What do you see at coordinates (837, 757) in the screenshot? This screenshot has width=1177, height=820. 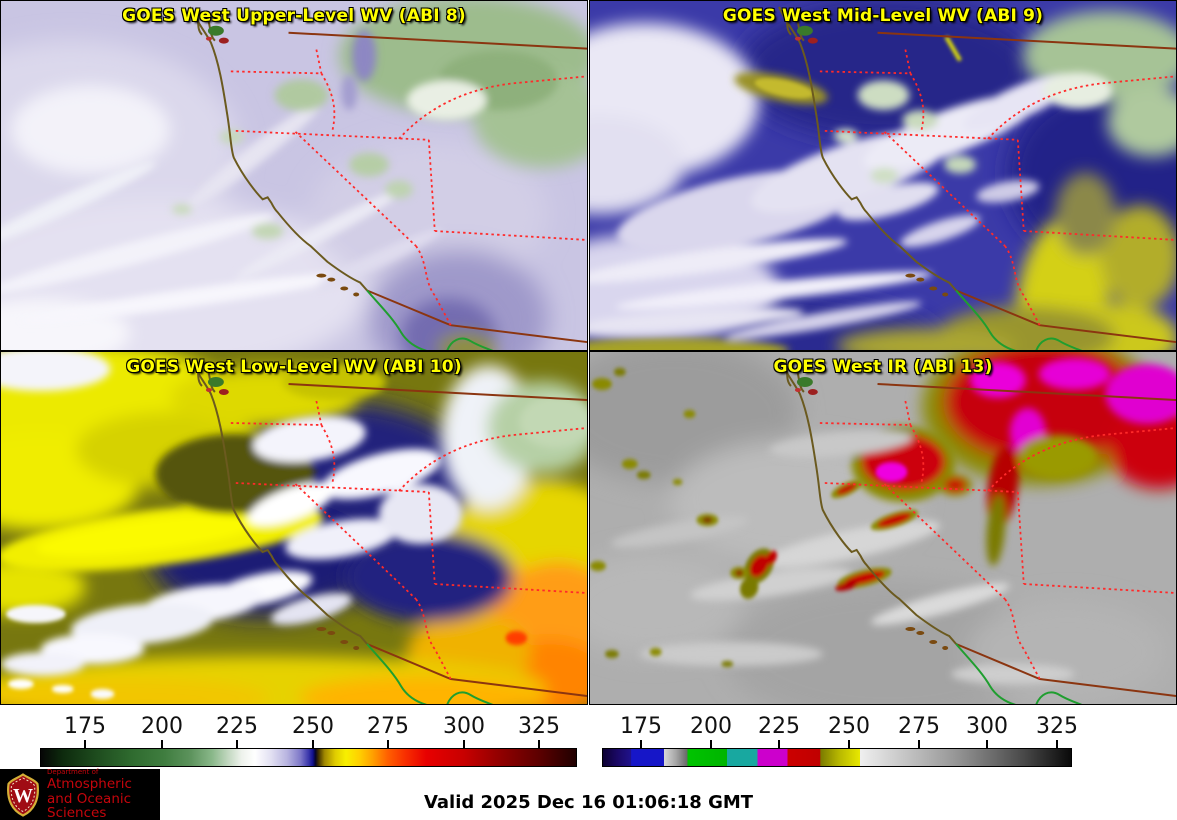 I see `ir-temperature-colorbar` at bounding box center [837, 757].